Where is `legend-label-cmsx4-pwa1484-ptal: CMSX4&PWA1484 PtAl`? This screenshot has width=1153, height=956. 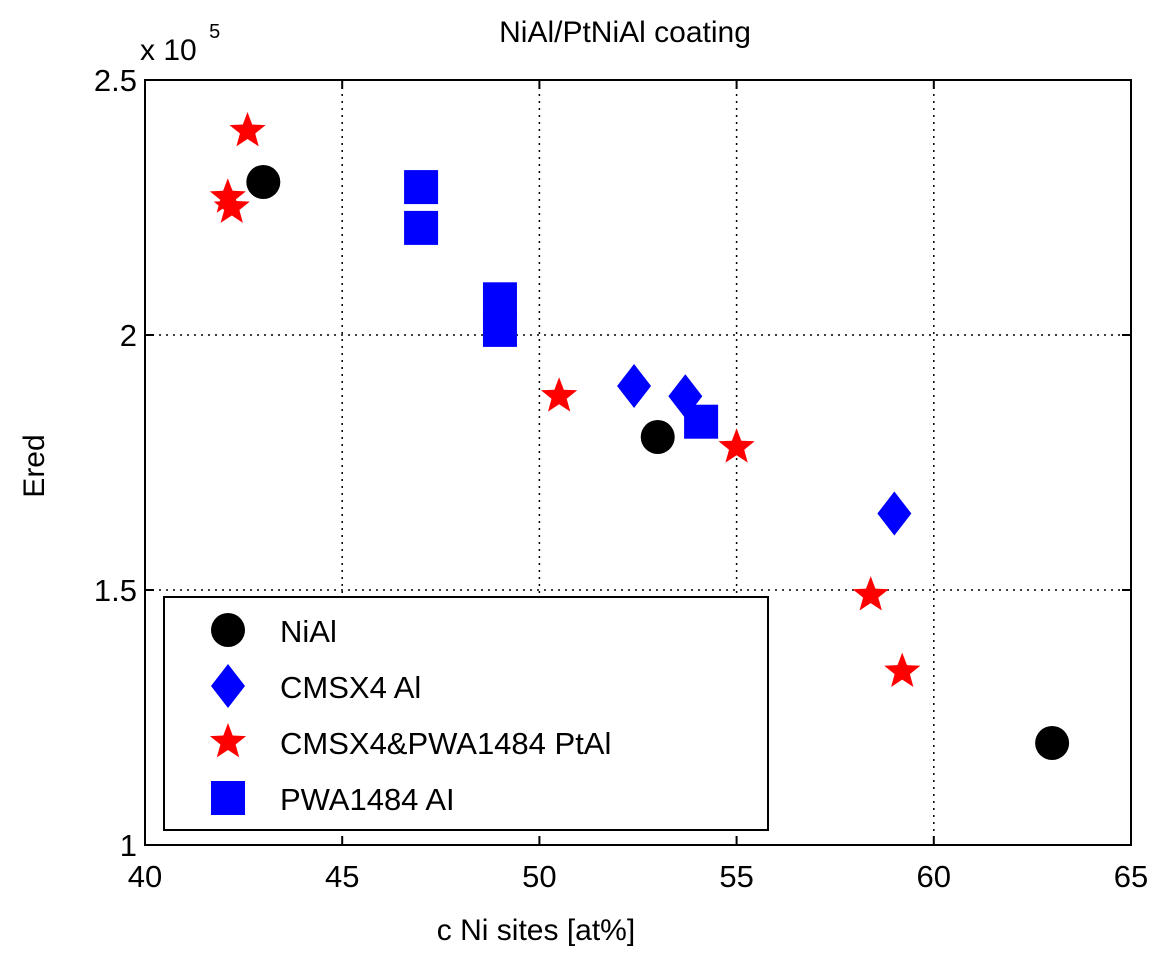
legend-label-cmsx4-pwa1484-ptal: CMSX4&PWA1484 PtAl is located at coordinates (445, 743).